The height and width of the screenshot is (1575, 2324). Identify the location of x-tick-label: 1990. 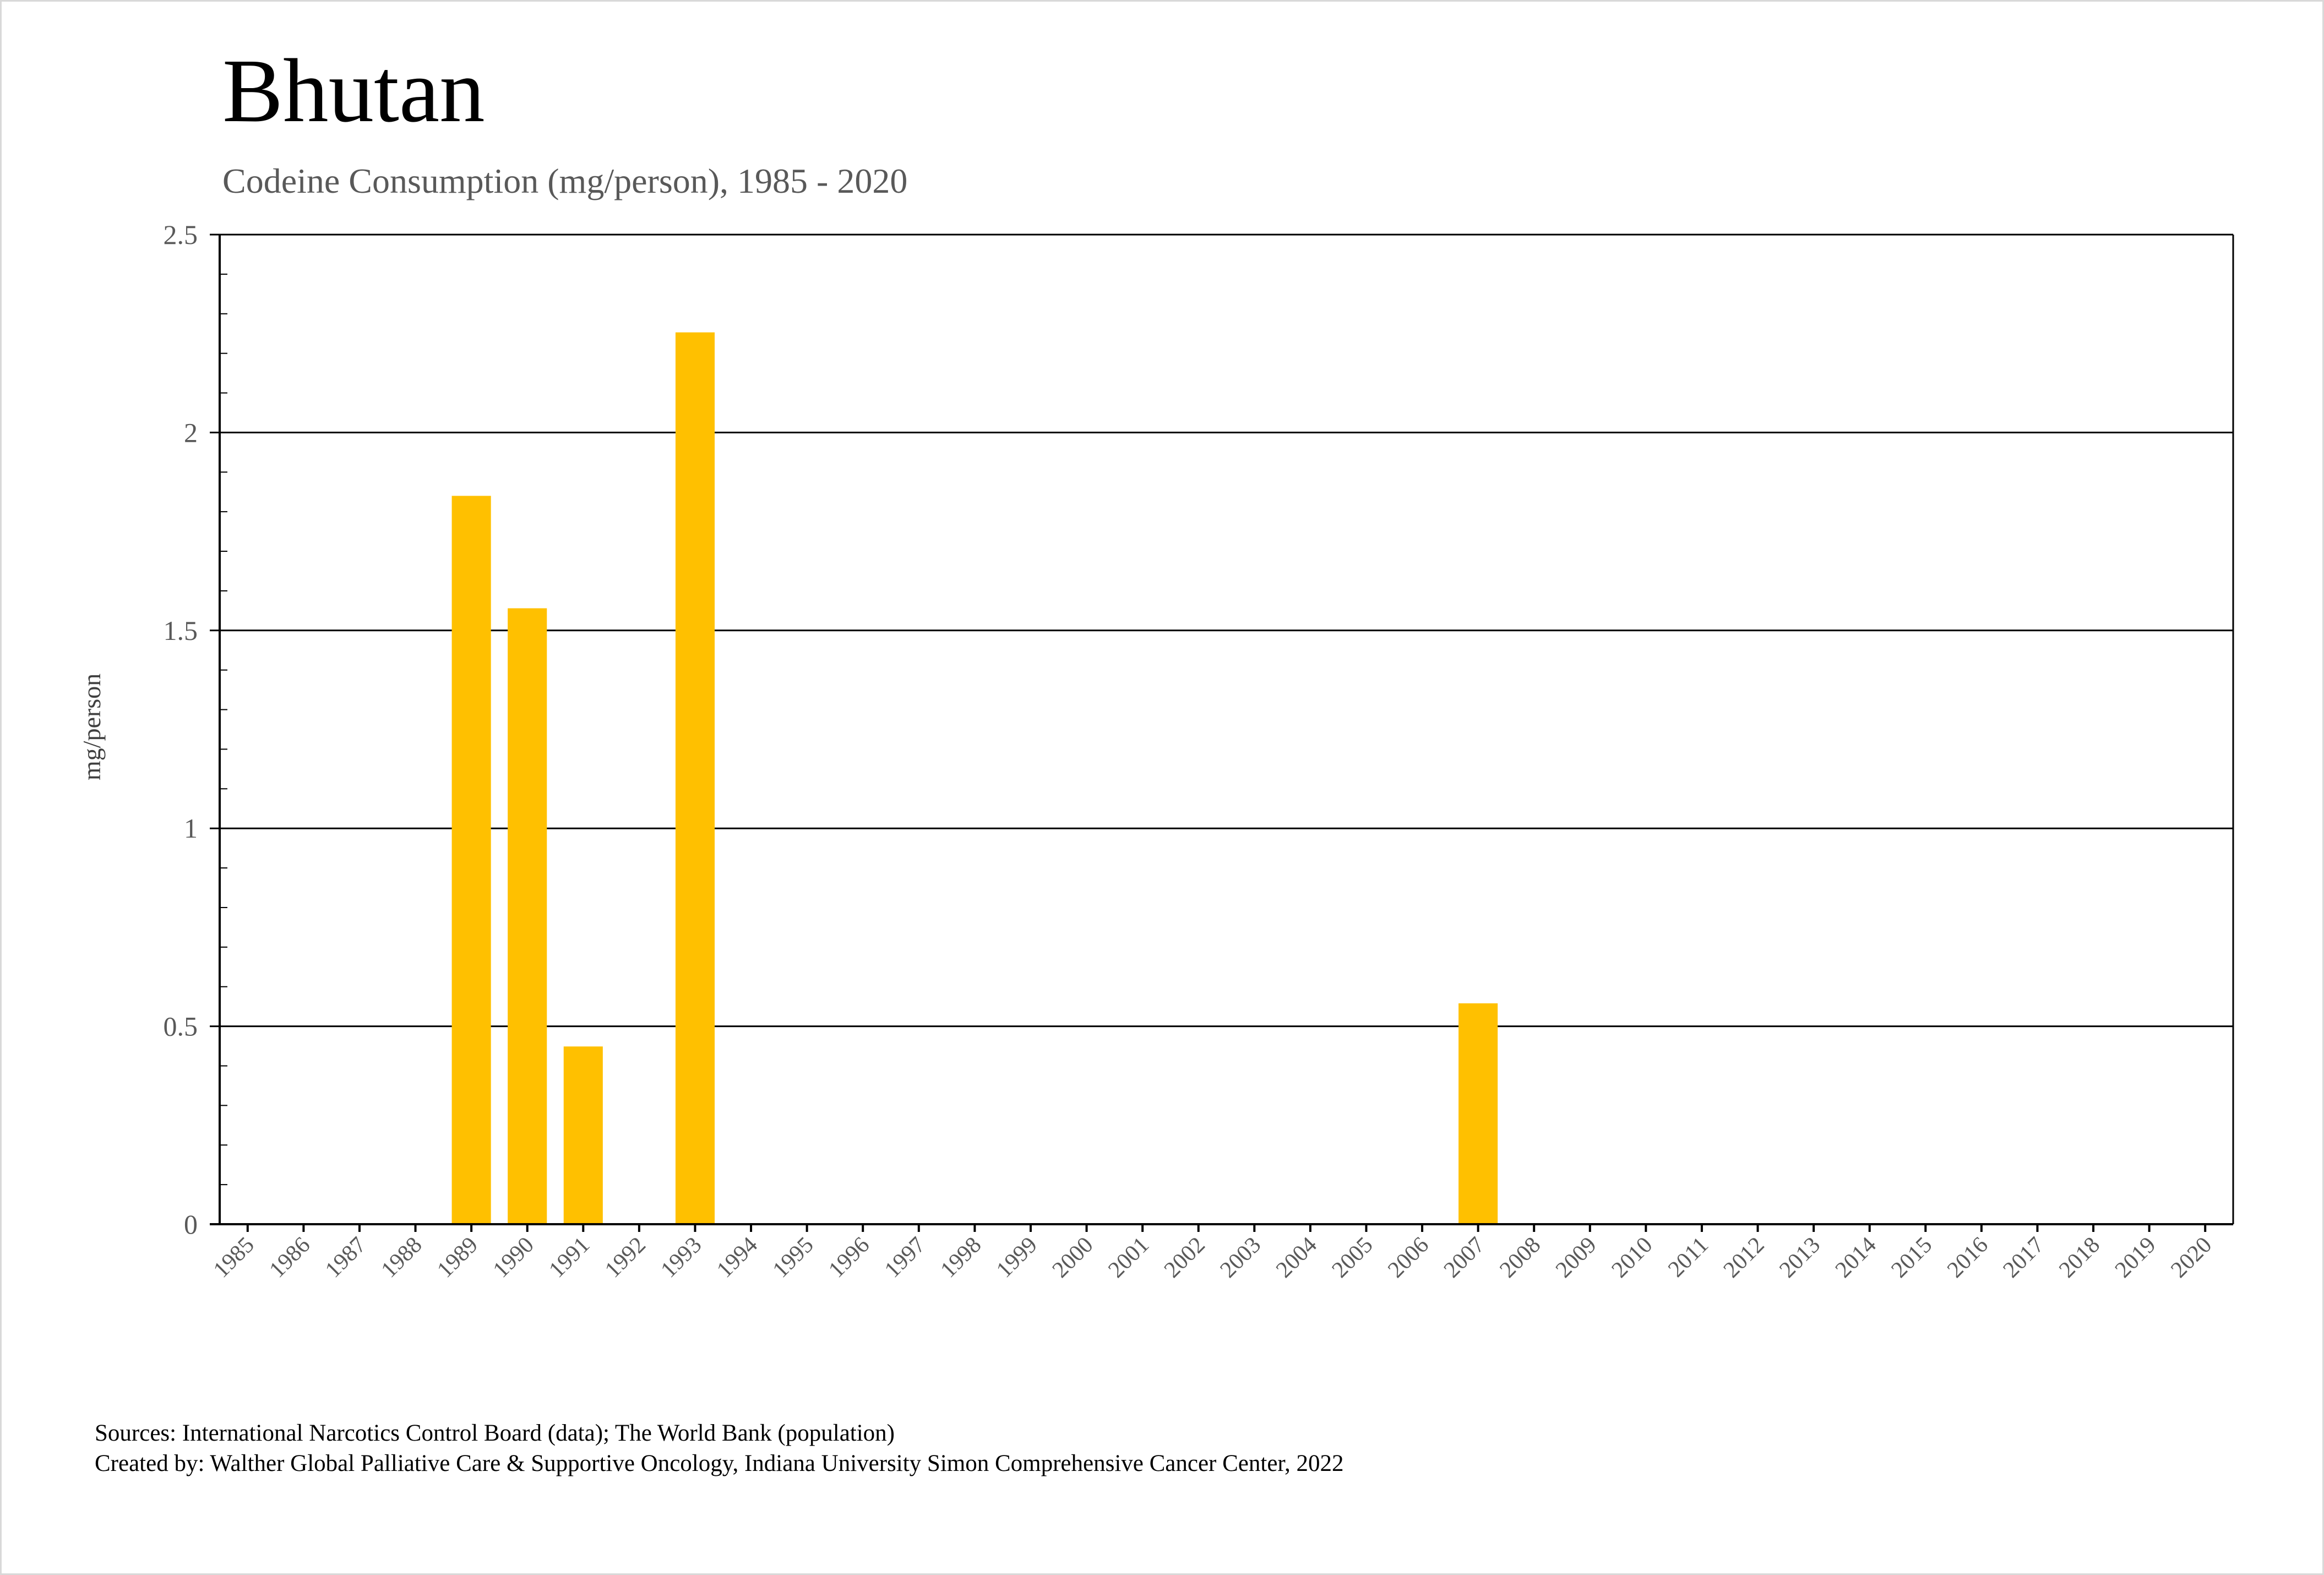
(513, 1258).